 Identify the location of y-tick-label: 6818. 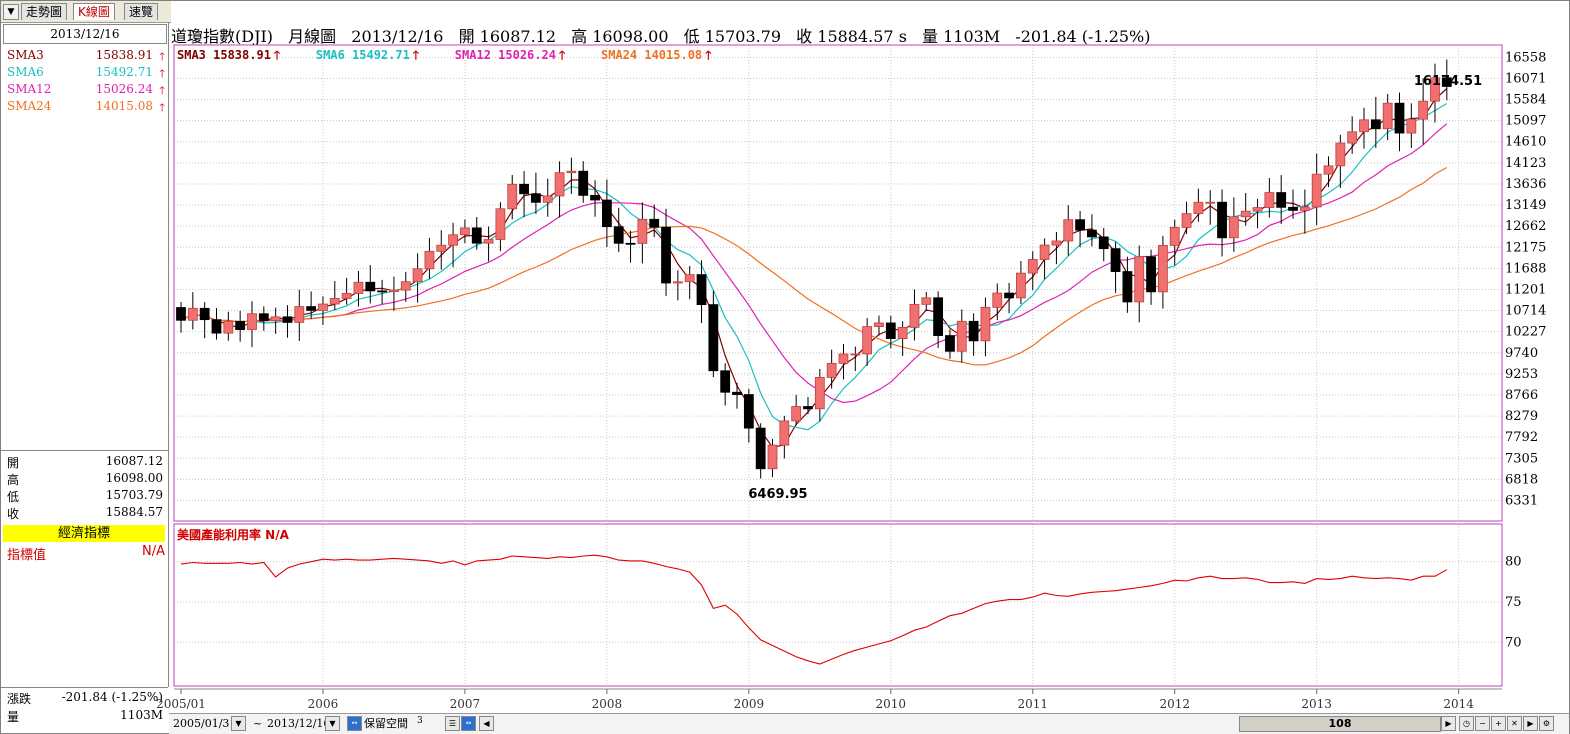
(1521, 479).